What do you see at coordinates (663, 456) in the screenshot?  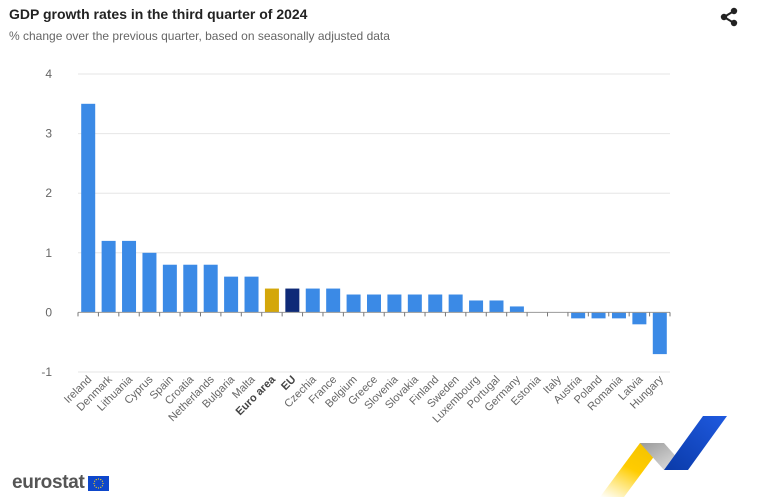 I see `decorative-ribbon` at bounding box center [663, 456].